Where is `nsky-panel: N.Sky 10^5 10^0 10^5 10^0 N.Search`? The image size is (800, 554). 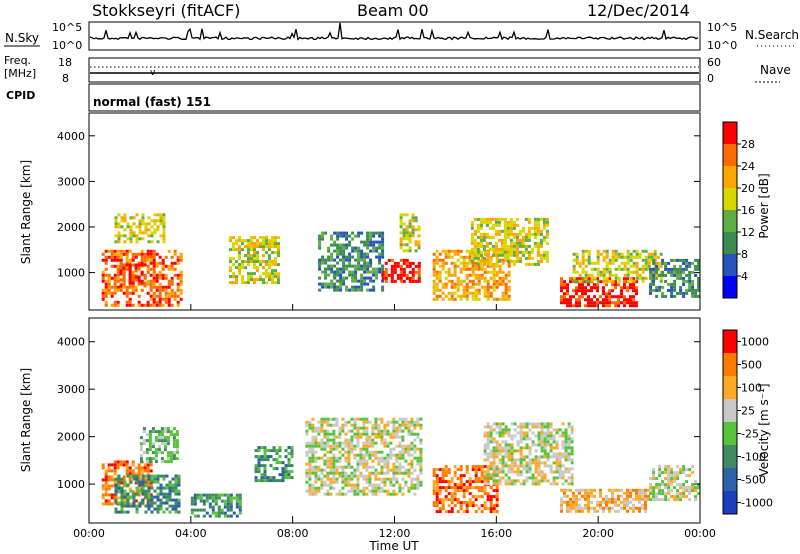 nsky-panel: N.Sky 10^5 10^0 10^5 10^0 N.Search is located at coordinates (401, 36).